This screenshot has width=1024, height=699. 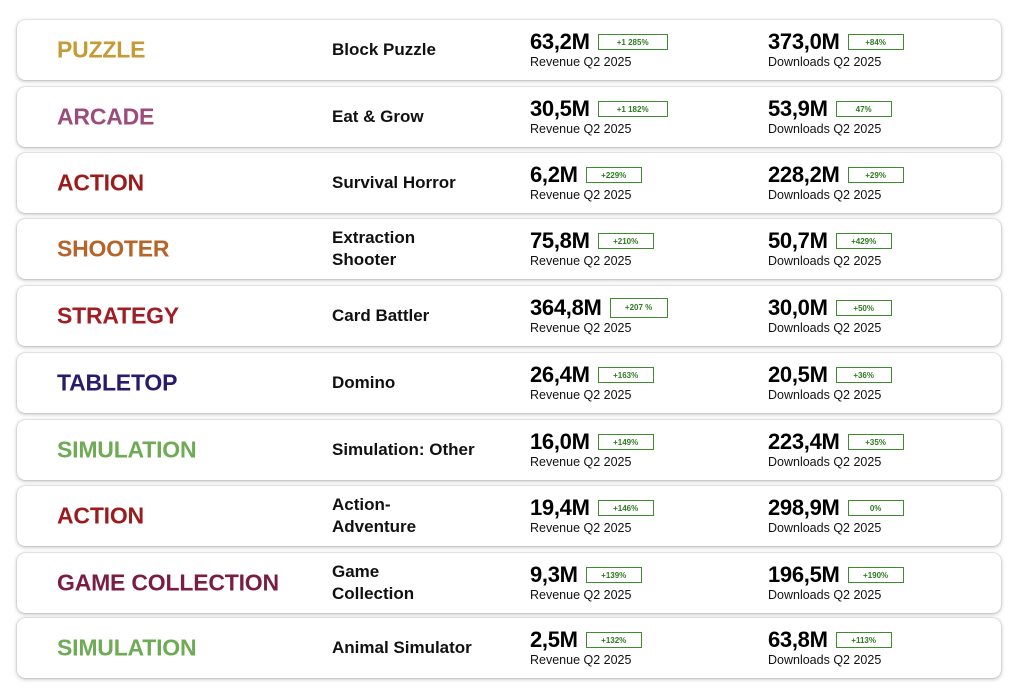 What do you see at coordinates (560, 507) in the screenshot?
I see `revenue-value: 19,4M` at bounding box center [560, 507].